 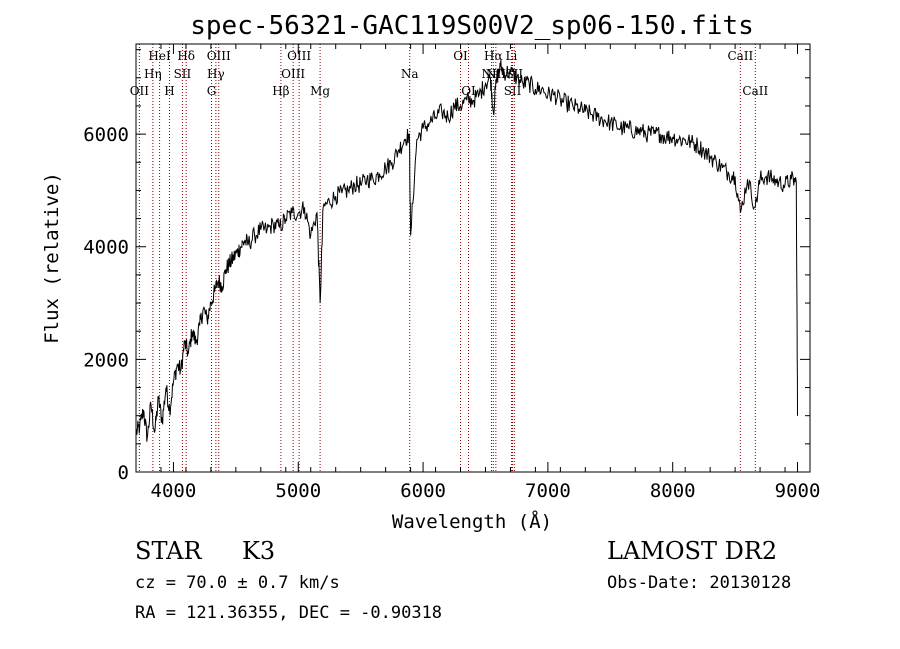 What do you see at coordinates (106, 248) in the screenshot?
I see `y-tick-label-2: 4000` at bounding box center [106, 248].